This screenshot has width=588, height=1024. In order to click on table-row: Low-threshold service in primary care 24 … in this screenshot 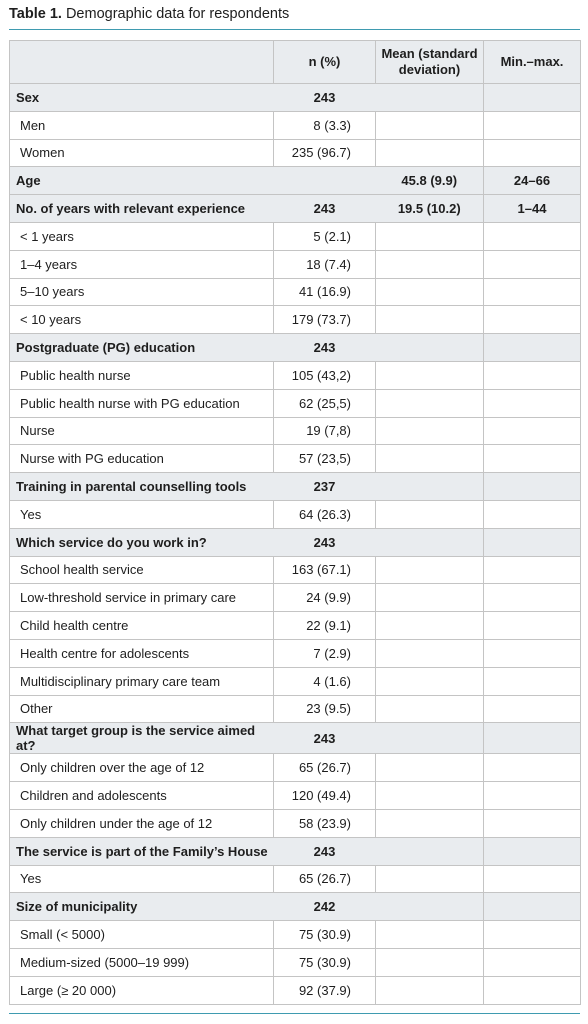, I will do `click(295, 598)`.